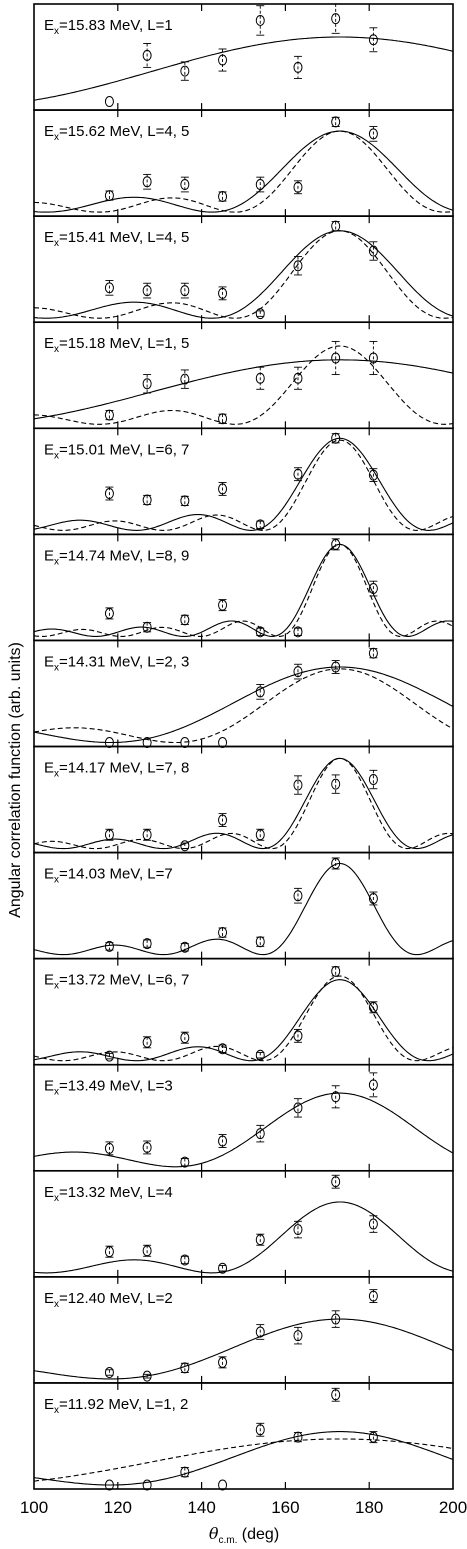 This screenshot has height=1549, width=467. I want to click on panel-label: Ex=14.74 MeV, L=8, 9, so click(116, 557).